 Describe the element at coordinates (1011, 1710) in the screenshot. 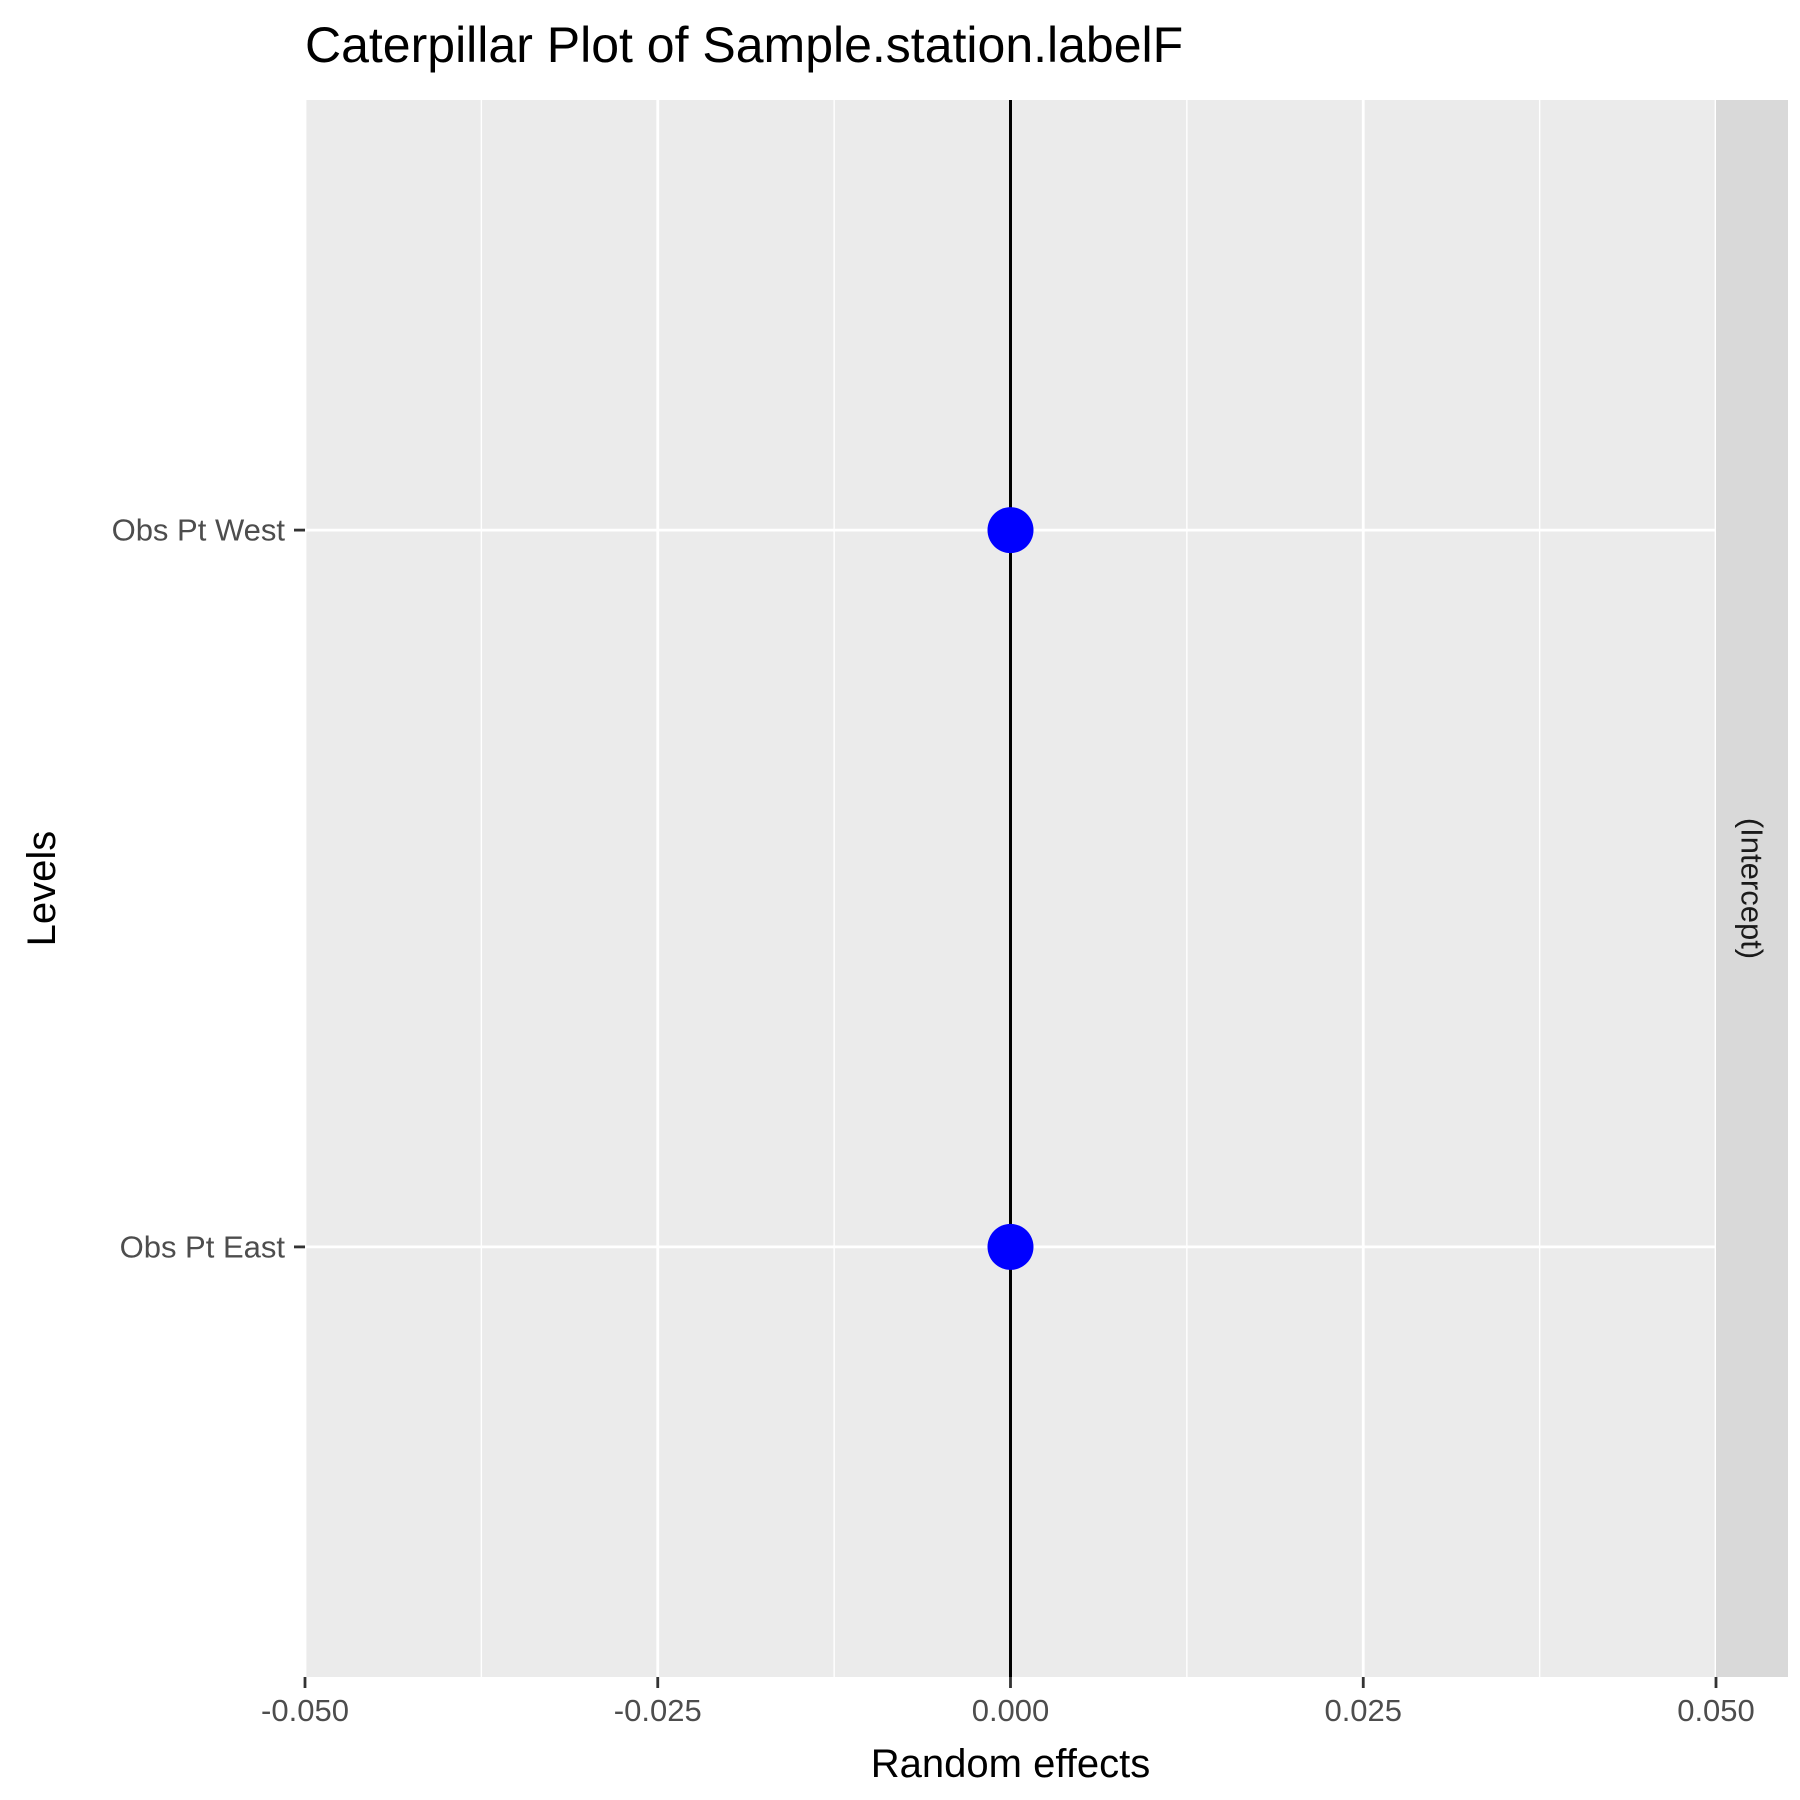

I see `x-tick-label: 0.000` at that location.